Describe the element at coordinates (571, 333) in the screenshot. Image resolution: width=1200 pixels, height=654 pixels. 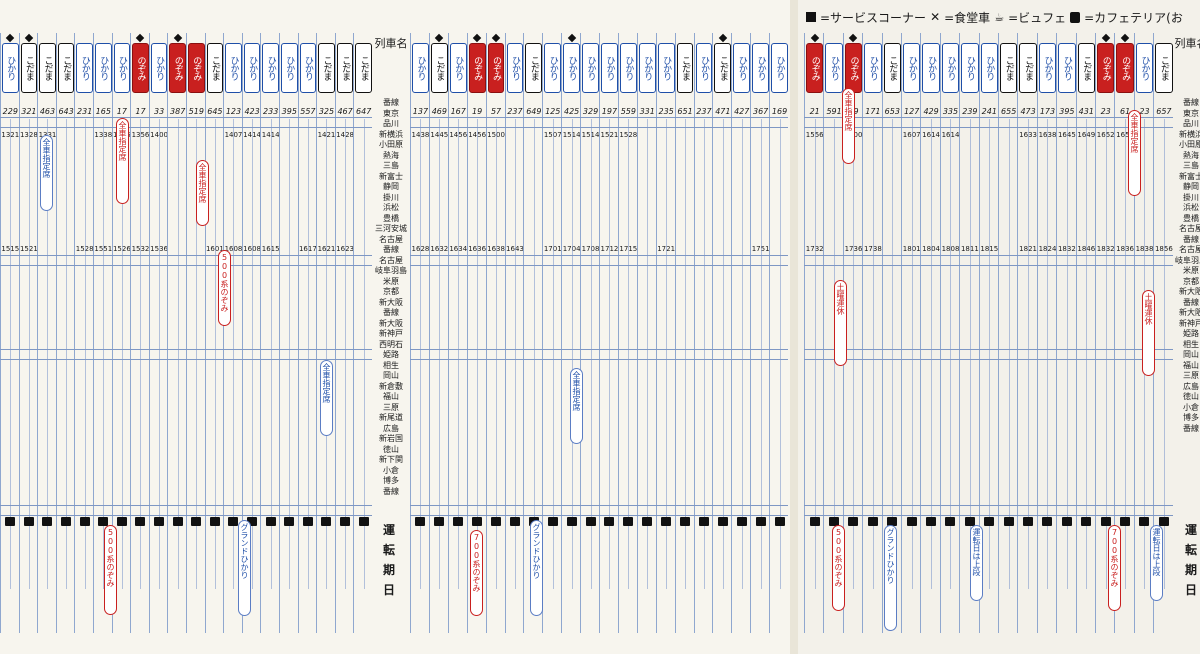
I see `train-column: ひかり42515141704` at that location.